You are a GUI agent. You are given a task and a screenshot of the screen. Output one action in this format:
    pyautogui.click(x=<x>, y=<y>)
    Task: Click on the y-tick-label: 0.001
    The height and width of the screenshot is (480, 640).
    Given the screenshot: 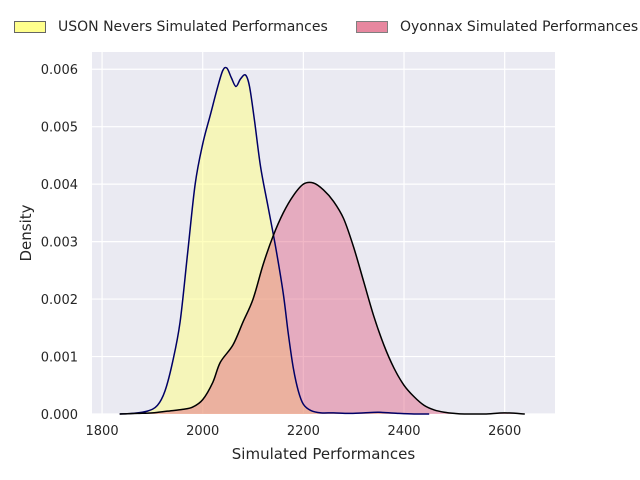 What is the action you would take?
    pyautogui.click(x=59, y=358)
    